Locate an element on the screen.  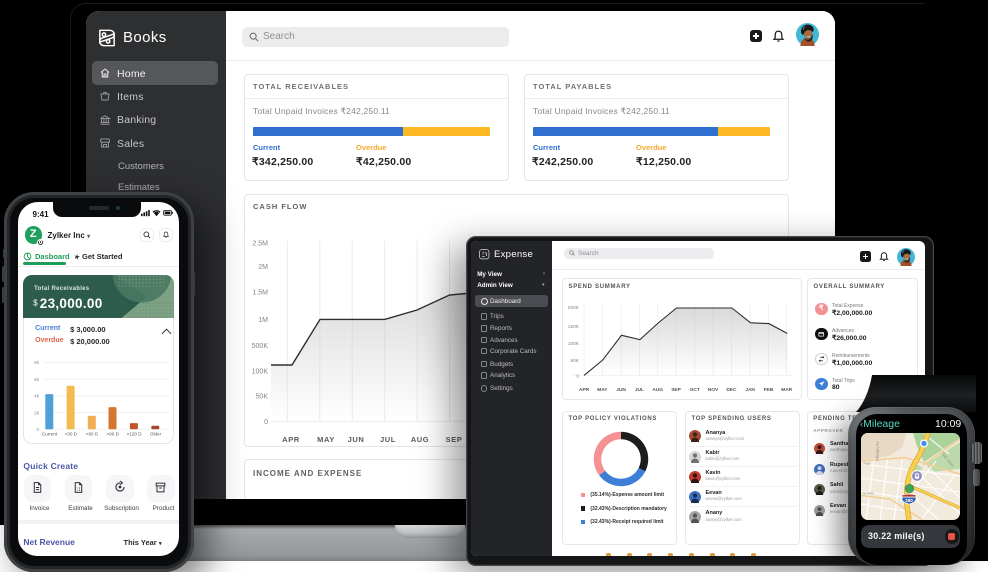
svg-text: 2M is located at coordinates (263, 267).